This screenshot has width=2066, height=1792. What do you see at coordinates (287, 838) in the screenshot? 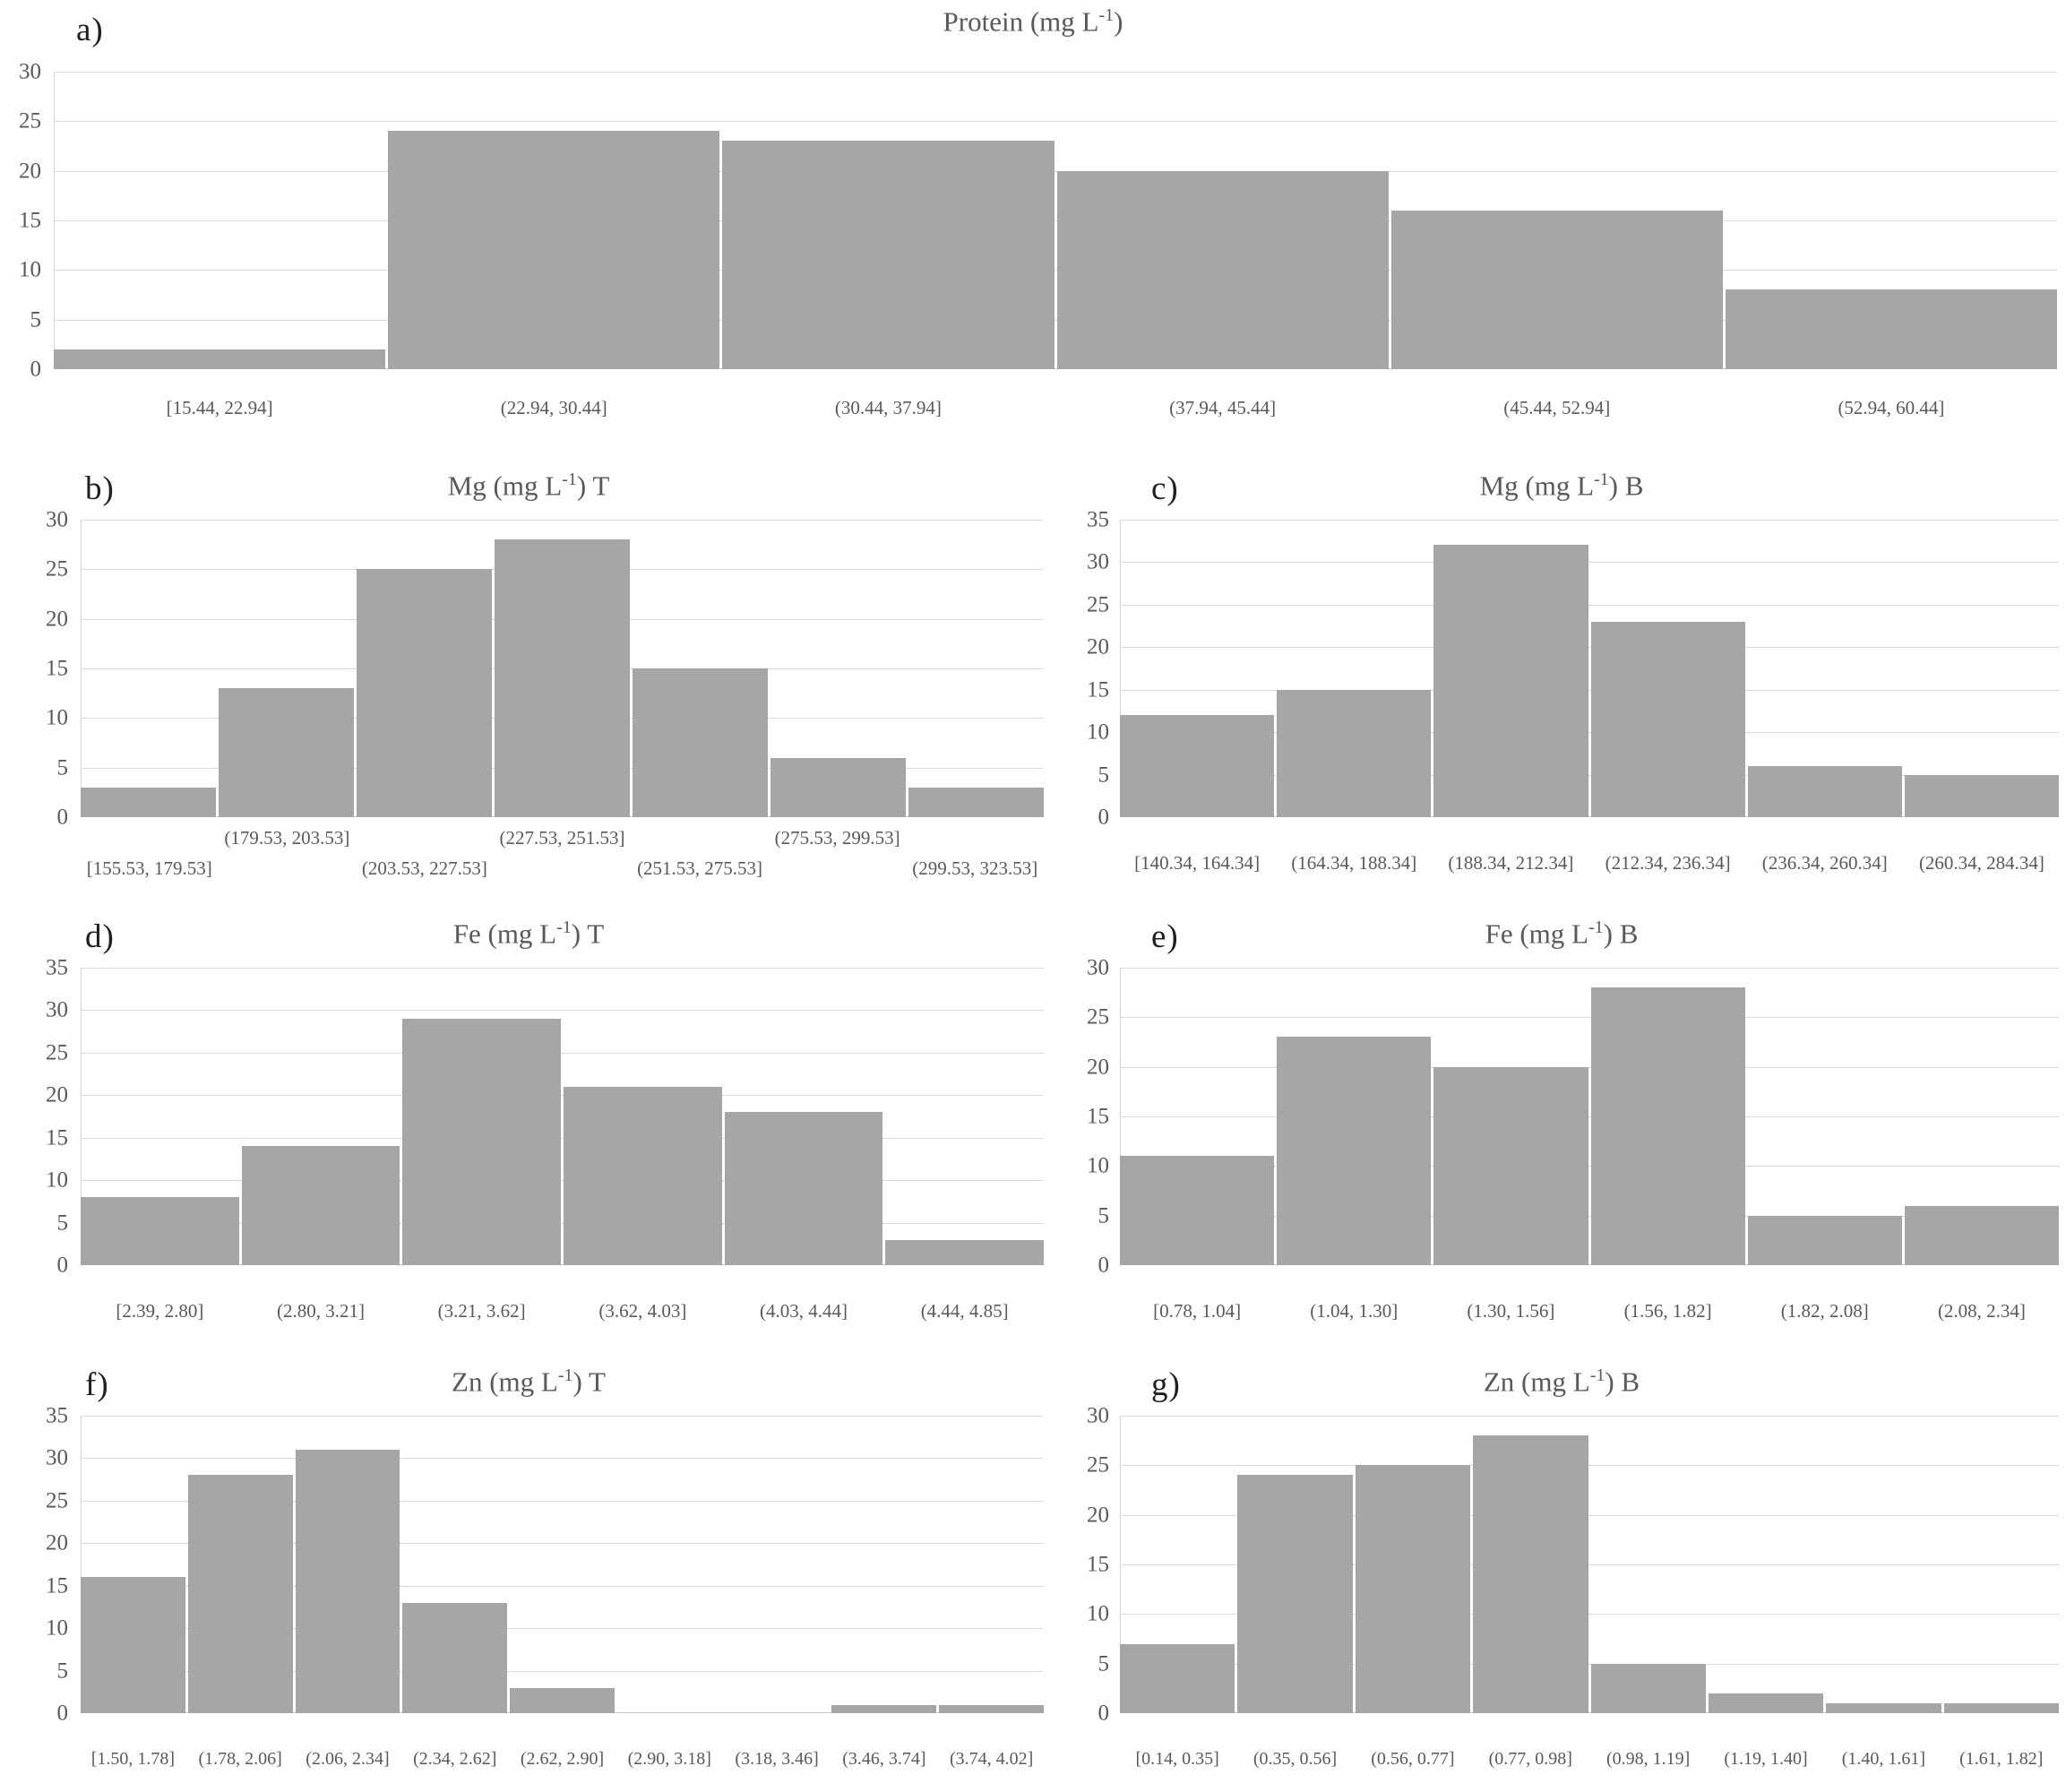
I see `x-tick-label: (179.53, 203.53]` at bounding box center [287, 838].